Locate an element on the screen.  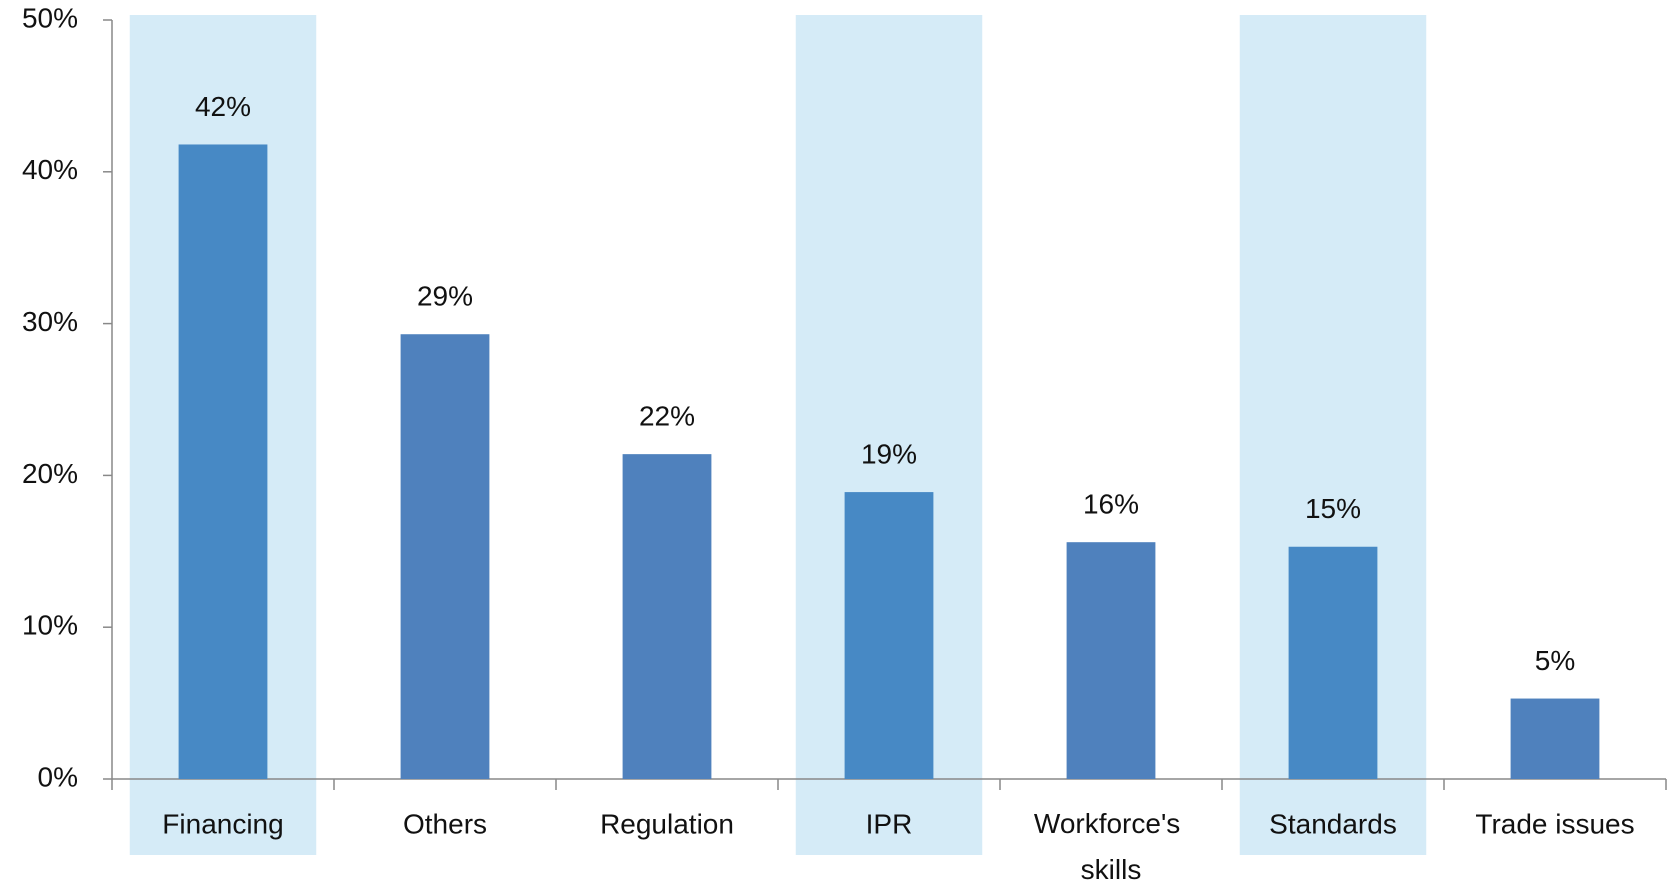
x-tick-label: Financing is located at coordinates (222, 823).